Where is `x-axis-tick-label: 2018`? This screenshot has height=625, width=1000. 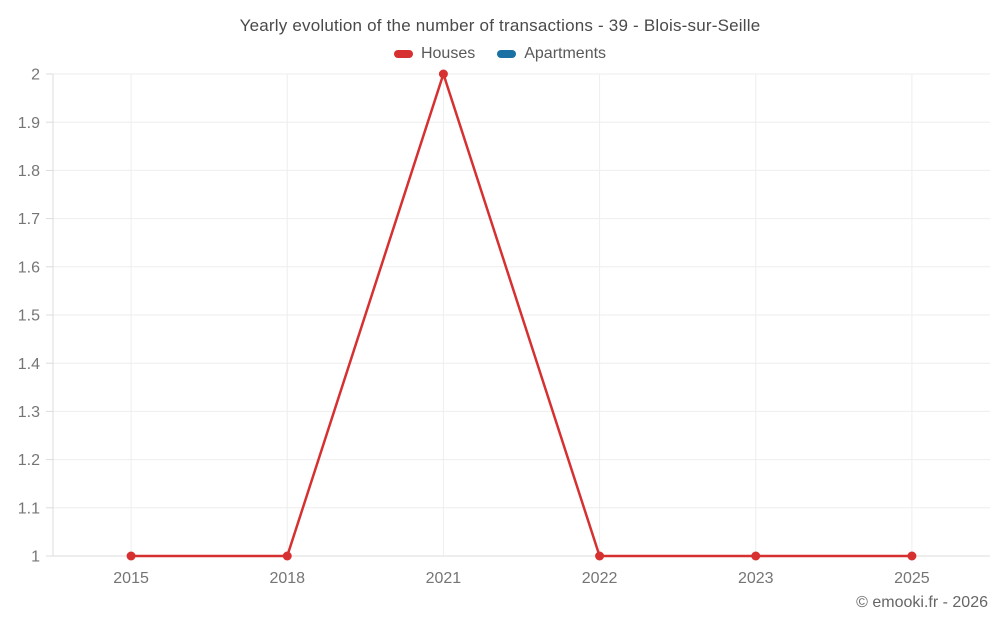
x-axis-tick-label: 2018 is located at coordinates (287, 578).